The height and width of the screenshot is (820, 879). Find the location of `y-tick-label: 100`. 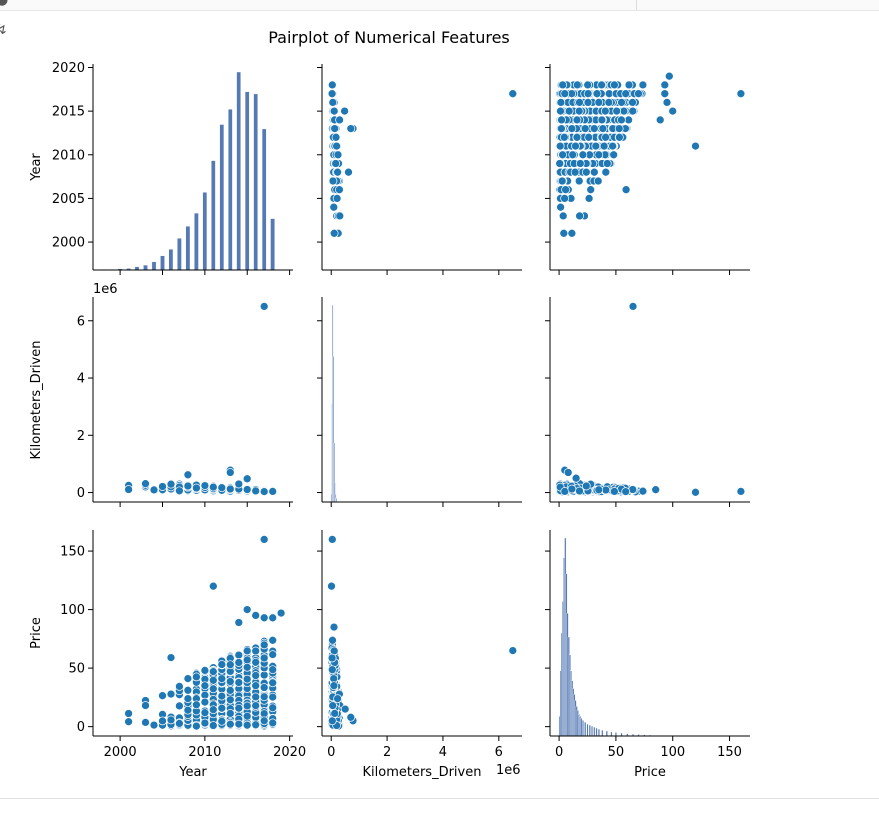

y-tick-label: 100 is located at coordinates (72, 610).